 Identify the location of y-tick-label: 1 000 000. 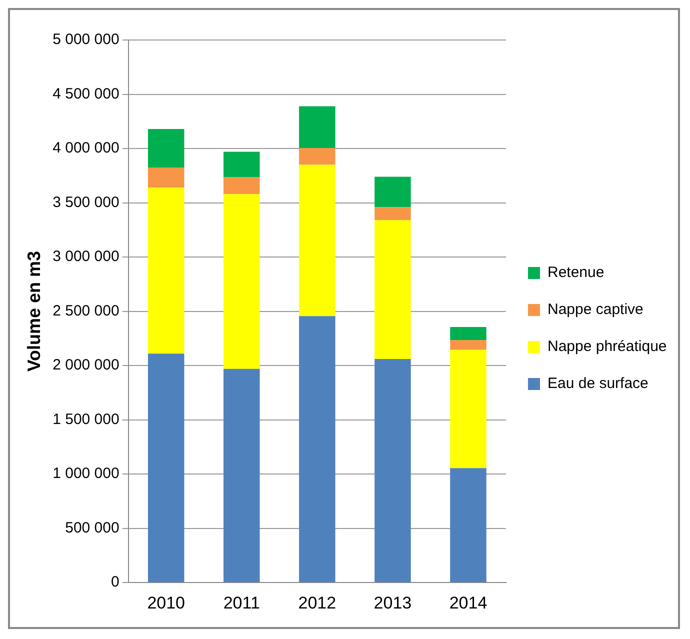
(86, 473).